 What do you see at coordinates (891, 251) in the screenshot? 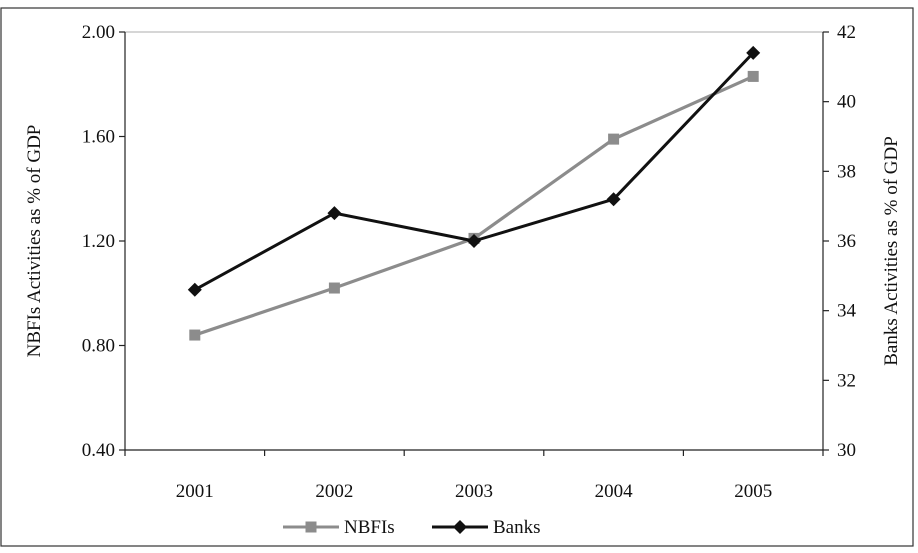
I see `right-axis-title: Banks Activities as % of GDP` at bounding box center [891, 251].